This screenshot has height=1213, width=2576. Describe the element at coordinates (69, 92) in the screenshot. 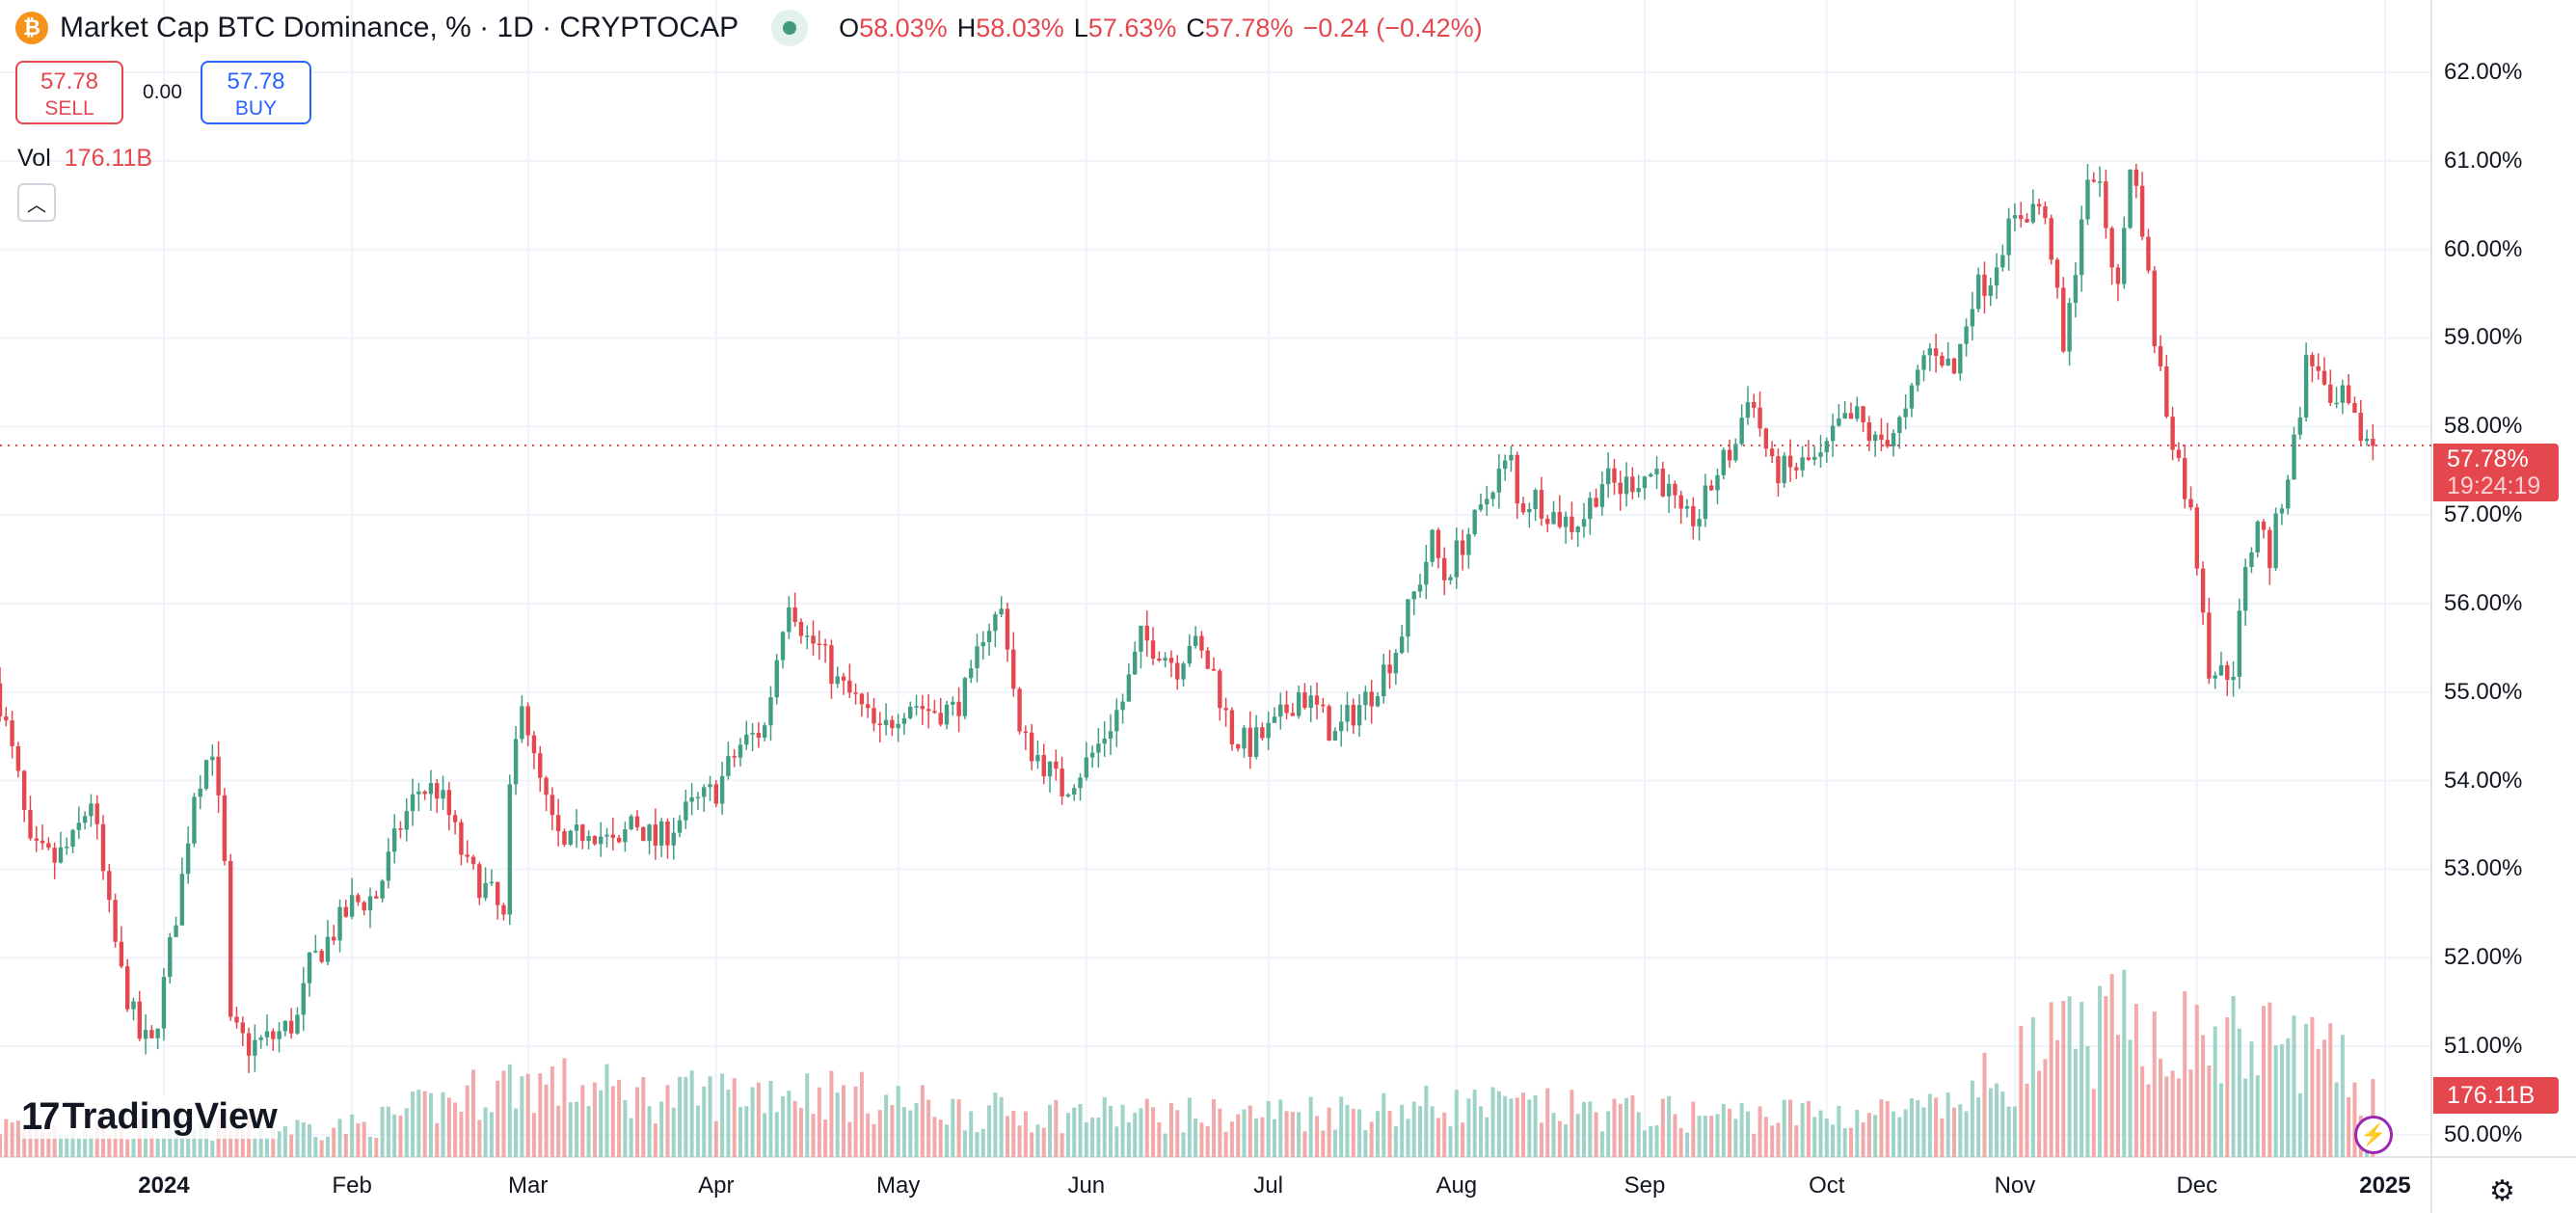

I see `sell-button: 57.78 SELL` at that location.